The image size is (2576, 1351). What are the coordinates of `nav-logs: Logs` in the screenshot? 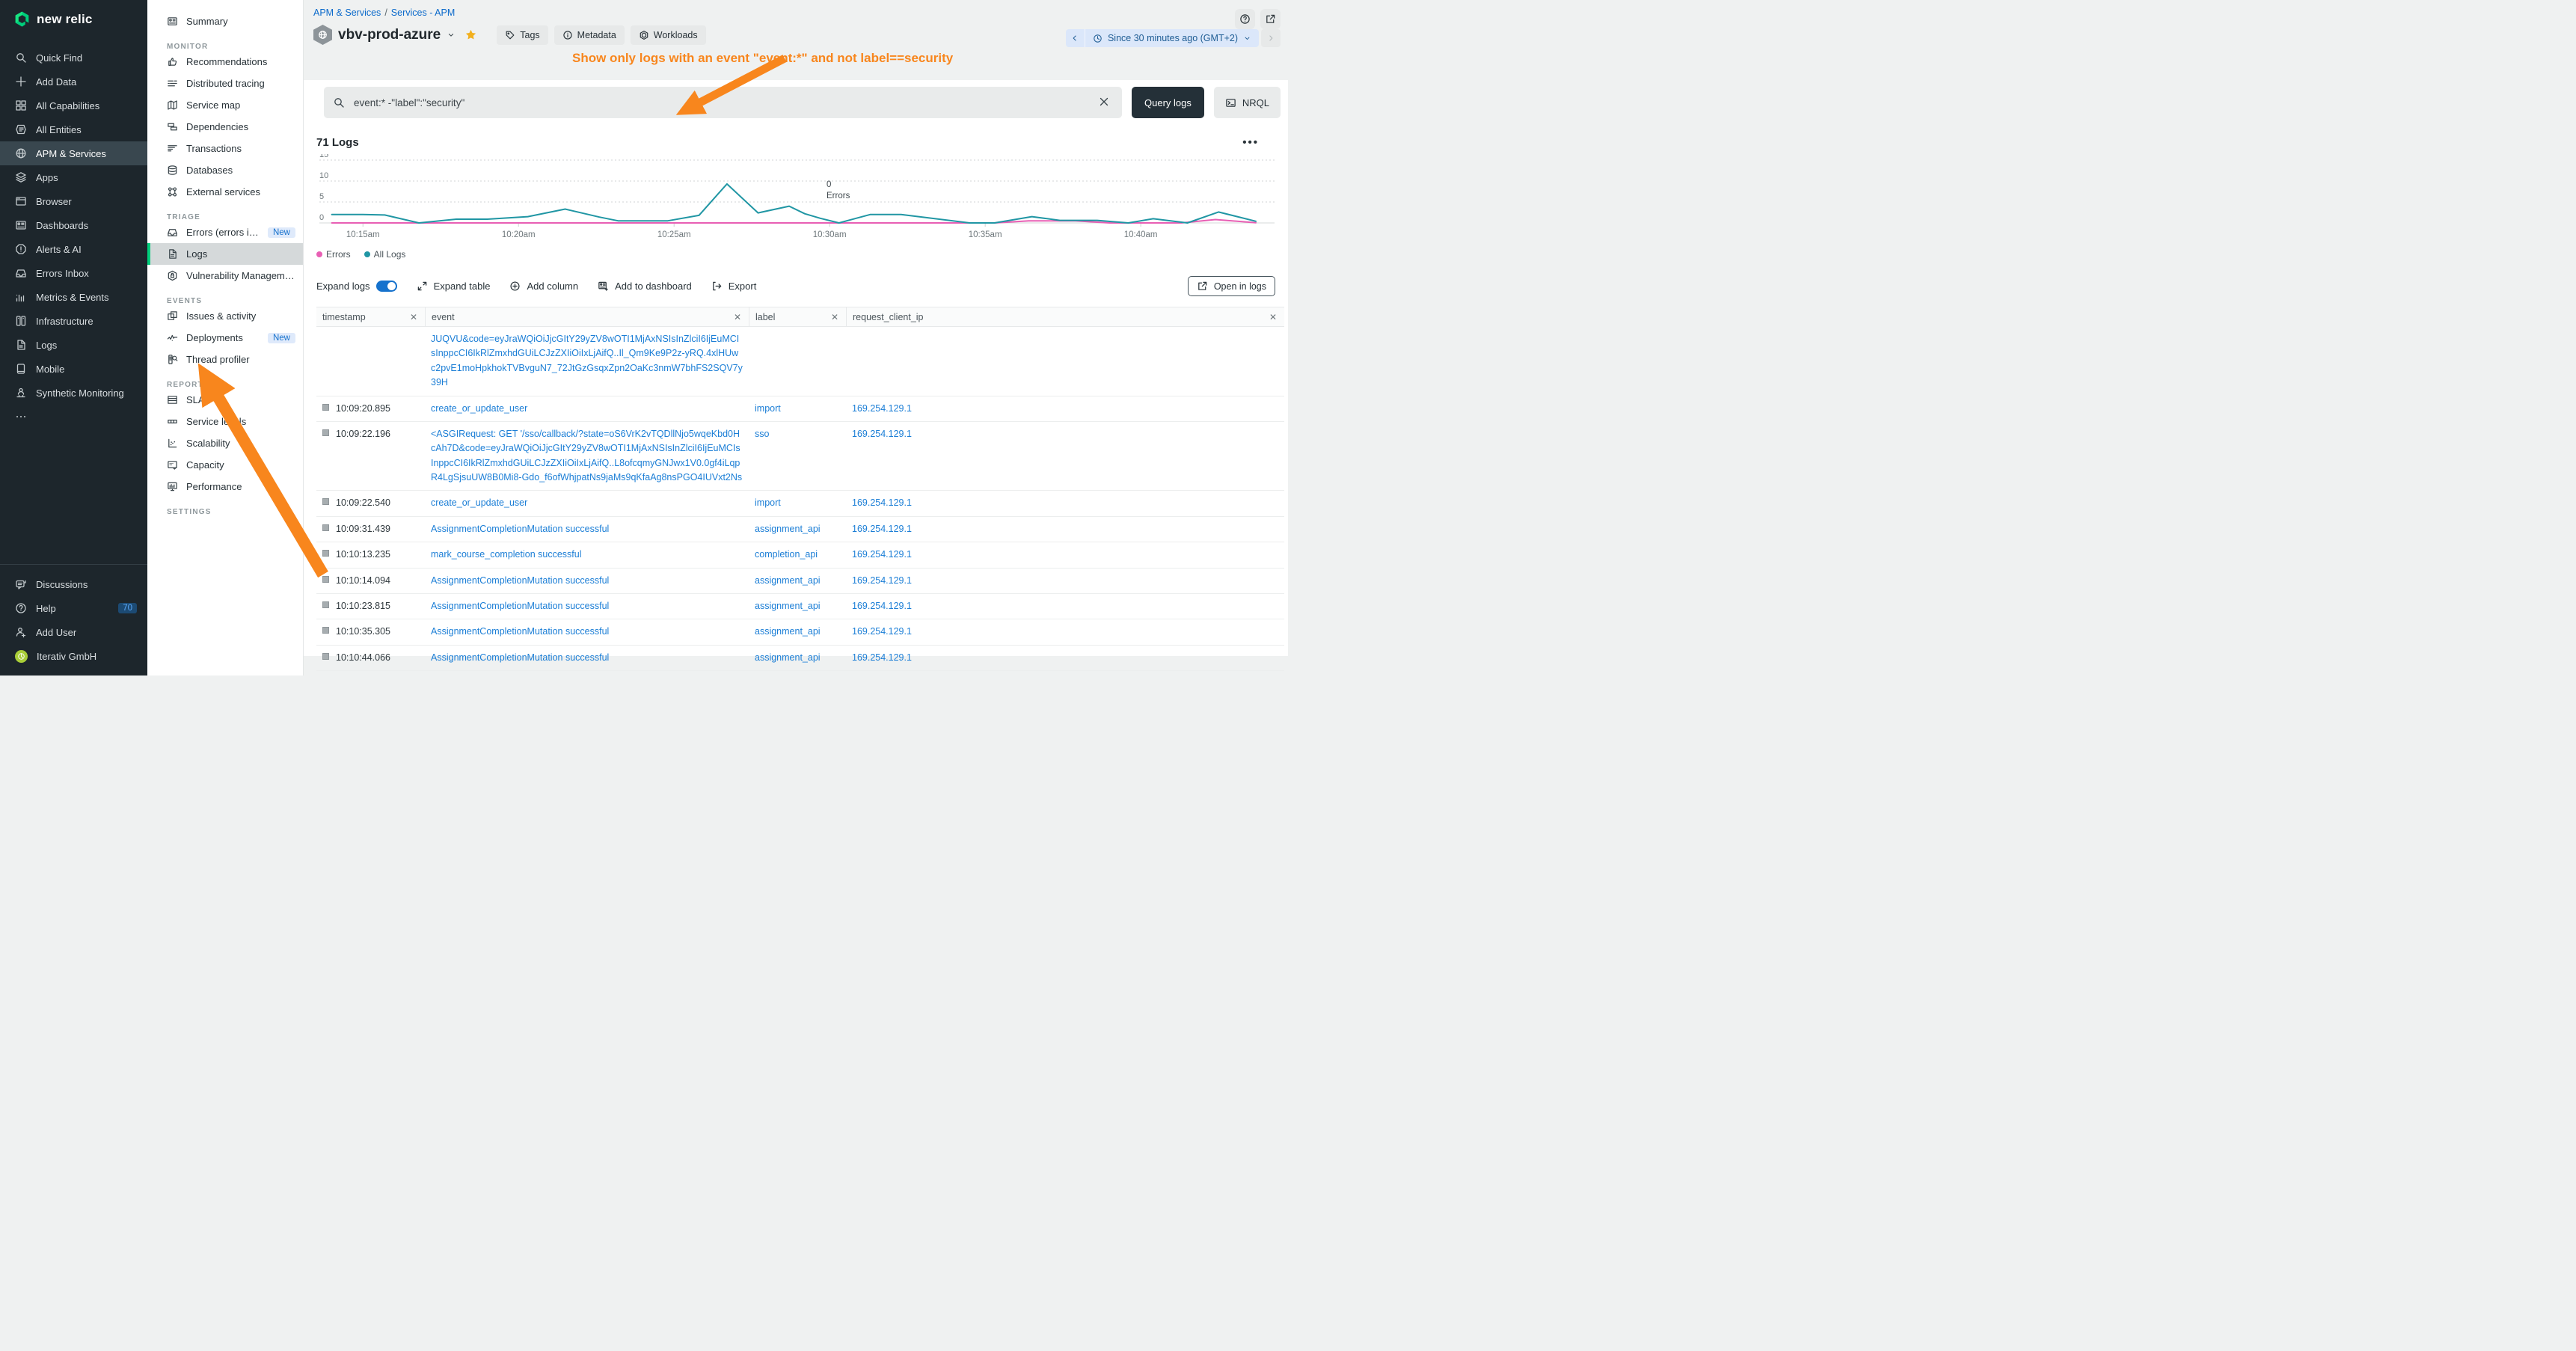 It's located at (73, 345).